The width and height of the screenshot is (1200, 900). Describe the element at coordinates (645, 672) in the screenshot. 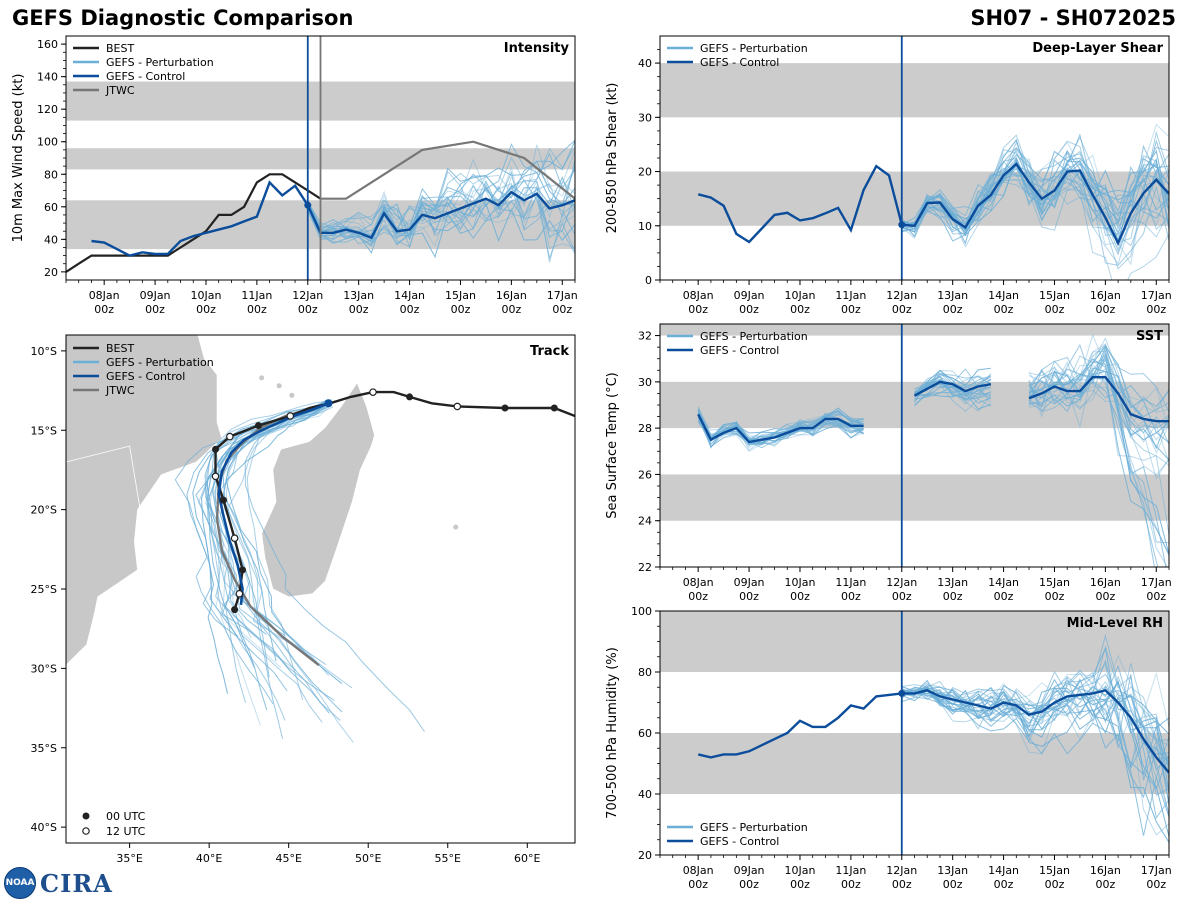

I see `y-tick-label: 80` at that location.